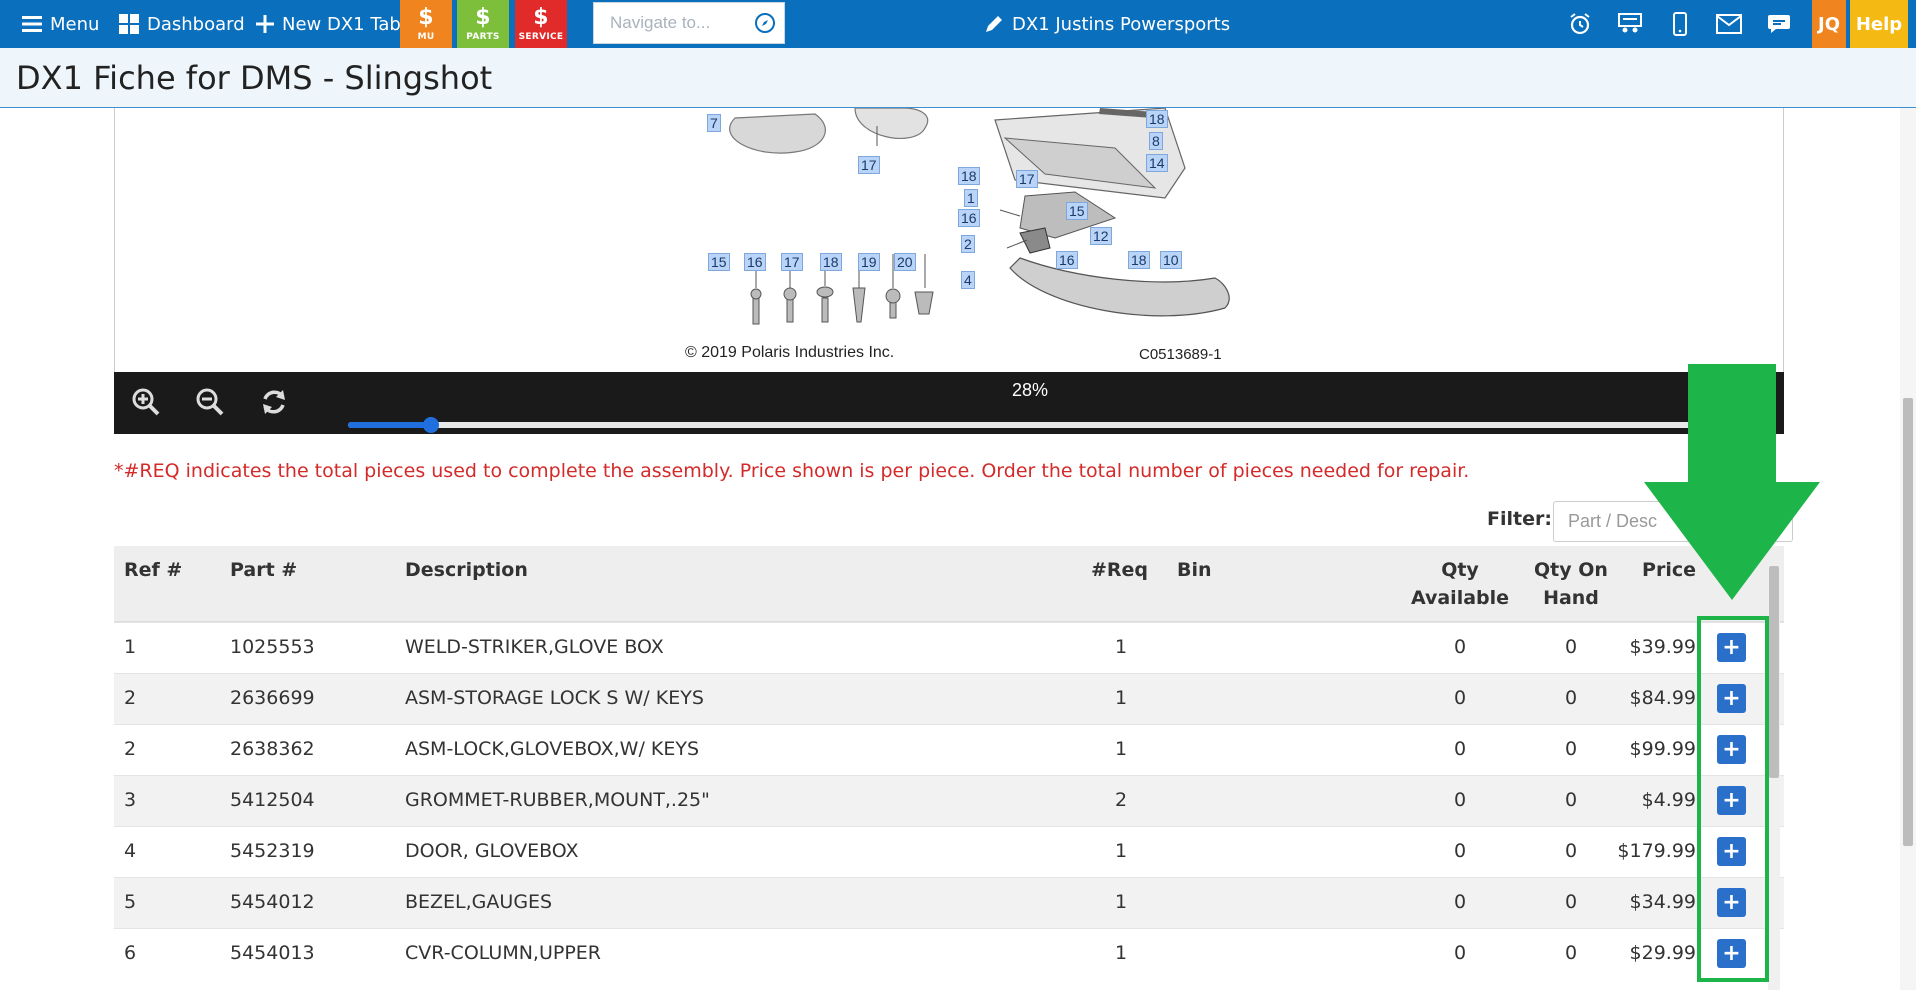 The image size is (1916, 990). What do you see at coordinates (1879, 24) in the screenshot?
I see `help-button: Help` at bounding box center [1879, 24].